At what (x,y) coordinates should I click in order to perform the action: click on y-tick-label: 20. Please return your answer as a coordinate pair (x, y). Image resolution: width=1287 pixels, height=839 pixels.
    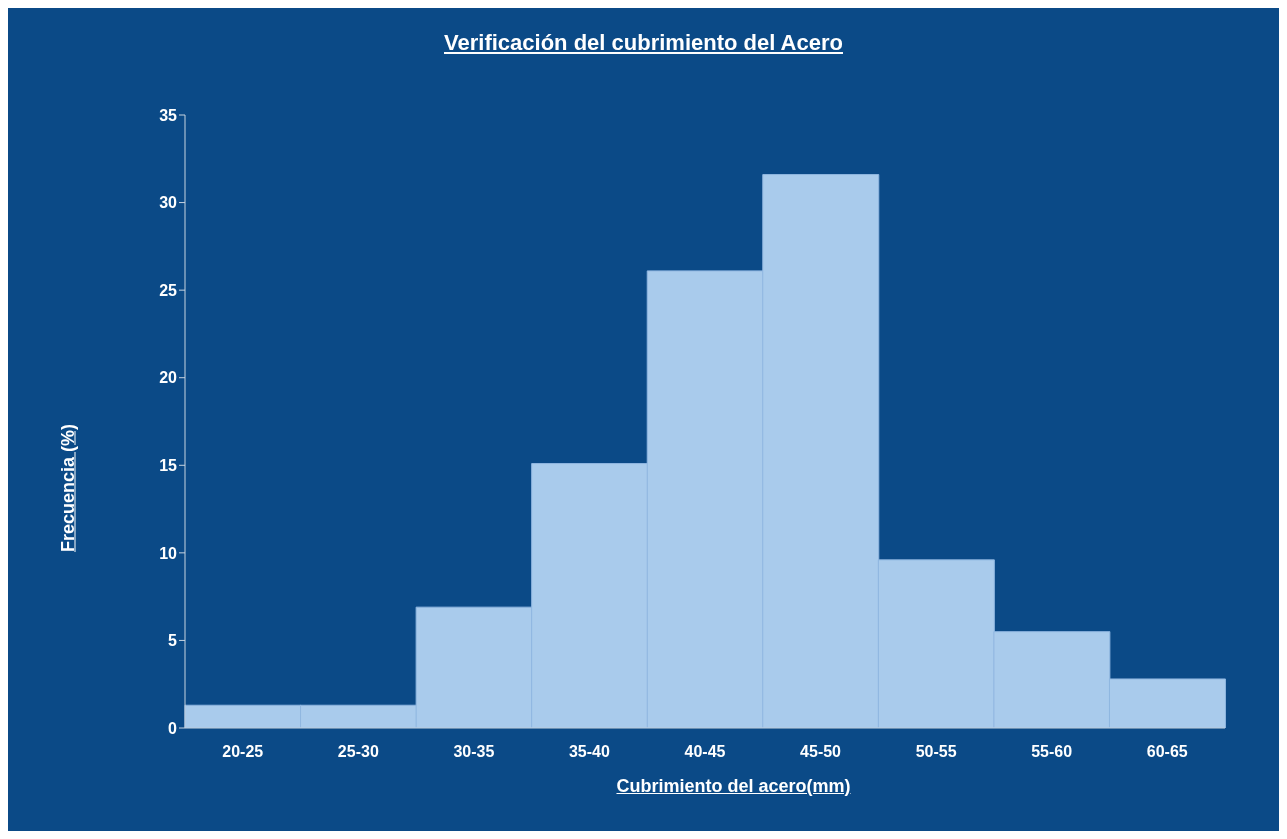
    Looking at the image, I should click on (168, 378).